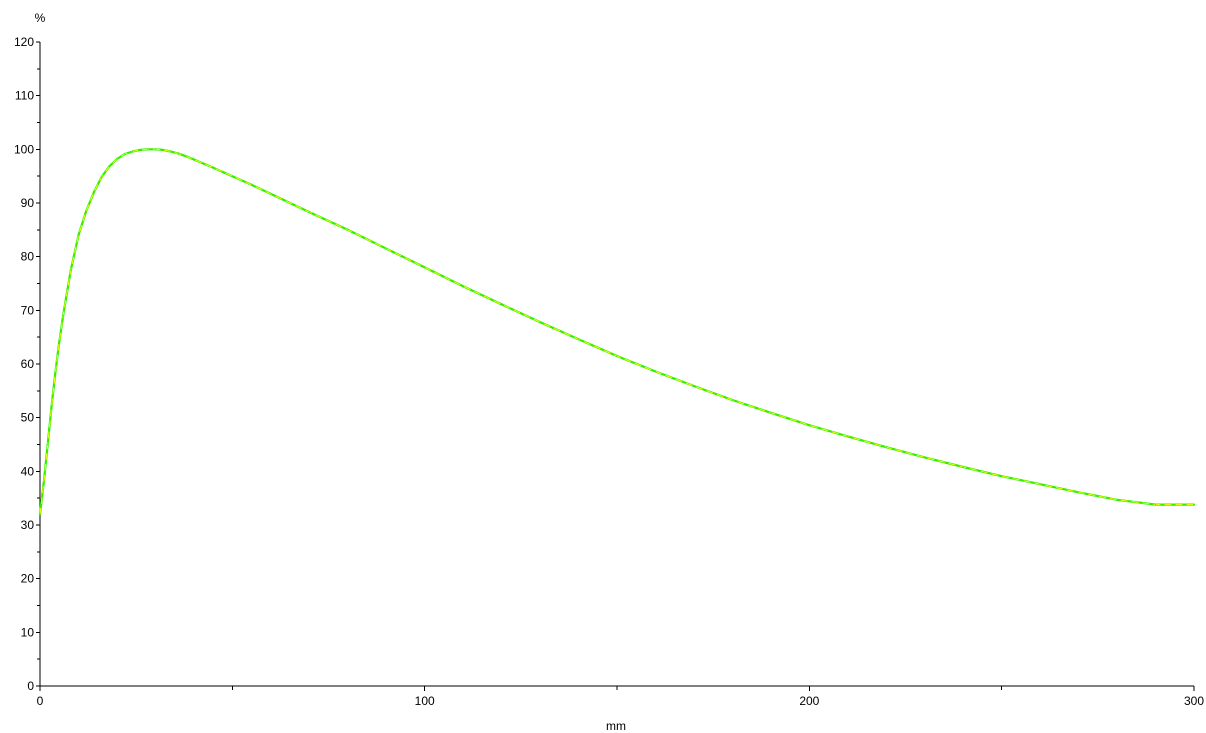 The image size is (1206, 733). What do you see at coordinates (28, 257) in the screenshot?
I see `y-tick-label: 80` at bounding box center [28, 257].